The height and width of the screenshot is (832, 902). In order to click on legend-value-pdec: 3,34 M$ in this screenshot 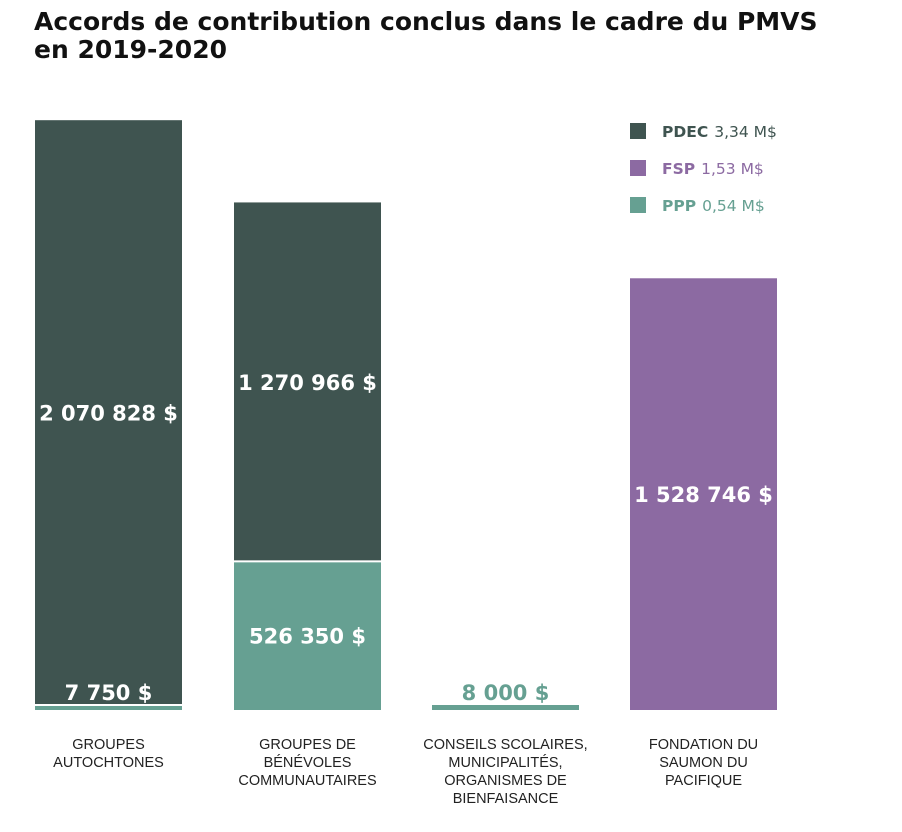, I will do `click(745, 132)`.